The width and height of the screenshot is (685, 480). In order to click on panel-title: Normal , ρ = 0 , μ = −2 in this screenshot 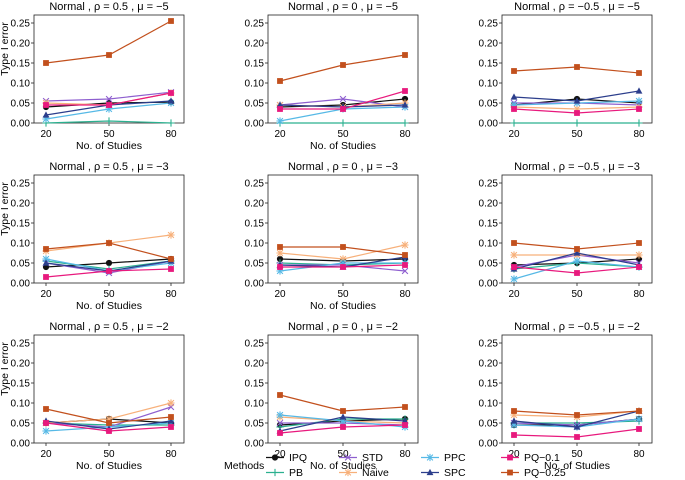, I will do `click(343, 327)`.